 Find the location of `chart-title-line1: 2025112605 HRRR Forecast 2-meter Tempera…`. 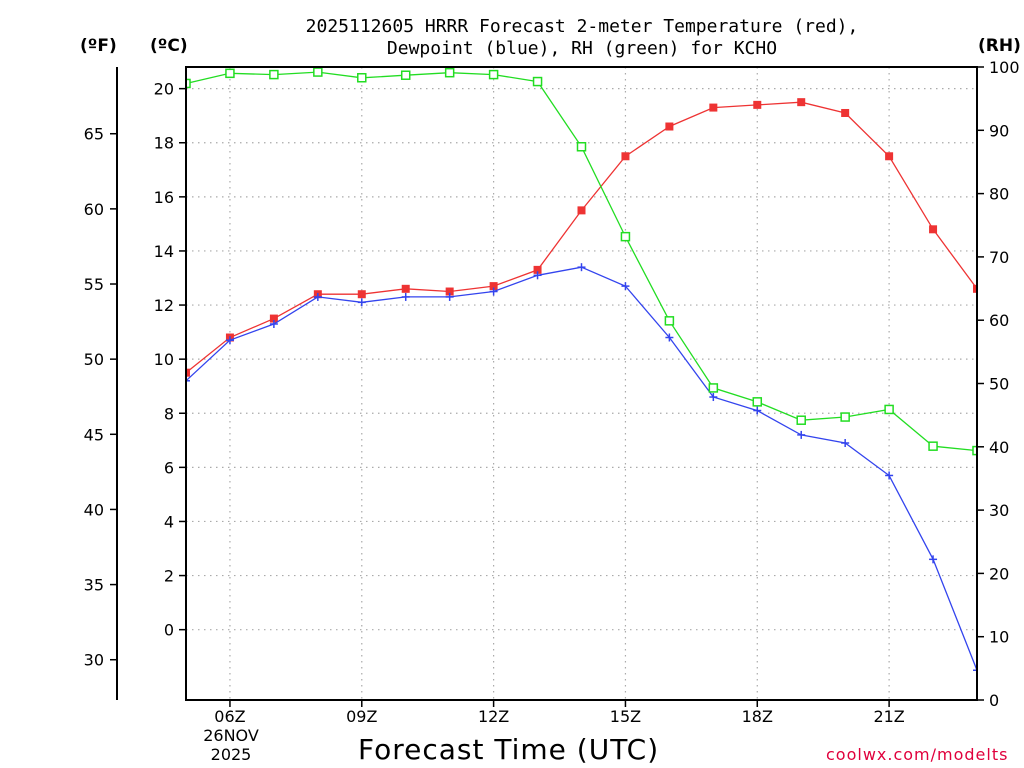

chart-title-line1: 2025112605 HRRR Forecast 2-meter Tempera… is located at coordinates (582, 26).